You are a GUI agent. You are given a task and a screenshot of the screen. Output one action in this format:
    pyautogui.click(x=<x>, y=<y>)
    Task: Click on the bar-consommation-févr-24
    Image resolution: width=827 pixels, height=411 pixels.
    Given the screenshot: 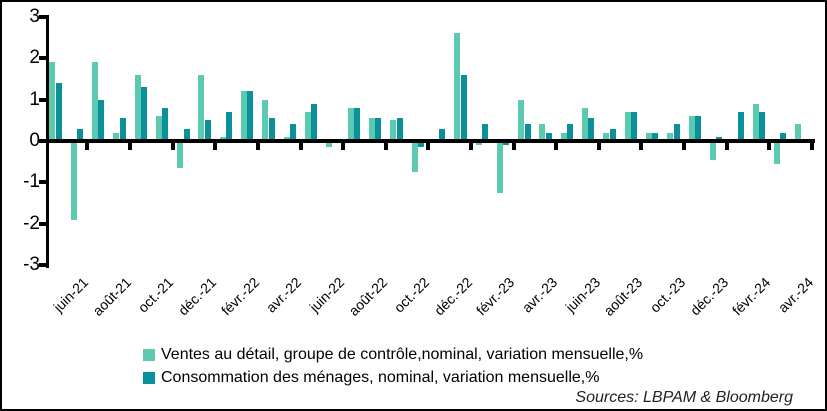 What is the action you would take?
    pyautogui.click(x=740, y=126)
    